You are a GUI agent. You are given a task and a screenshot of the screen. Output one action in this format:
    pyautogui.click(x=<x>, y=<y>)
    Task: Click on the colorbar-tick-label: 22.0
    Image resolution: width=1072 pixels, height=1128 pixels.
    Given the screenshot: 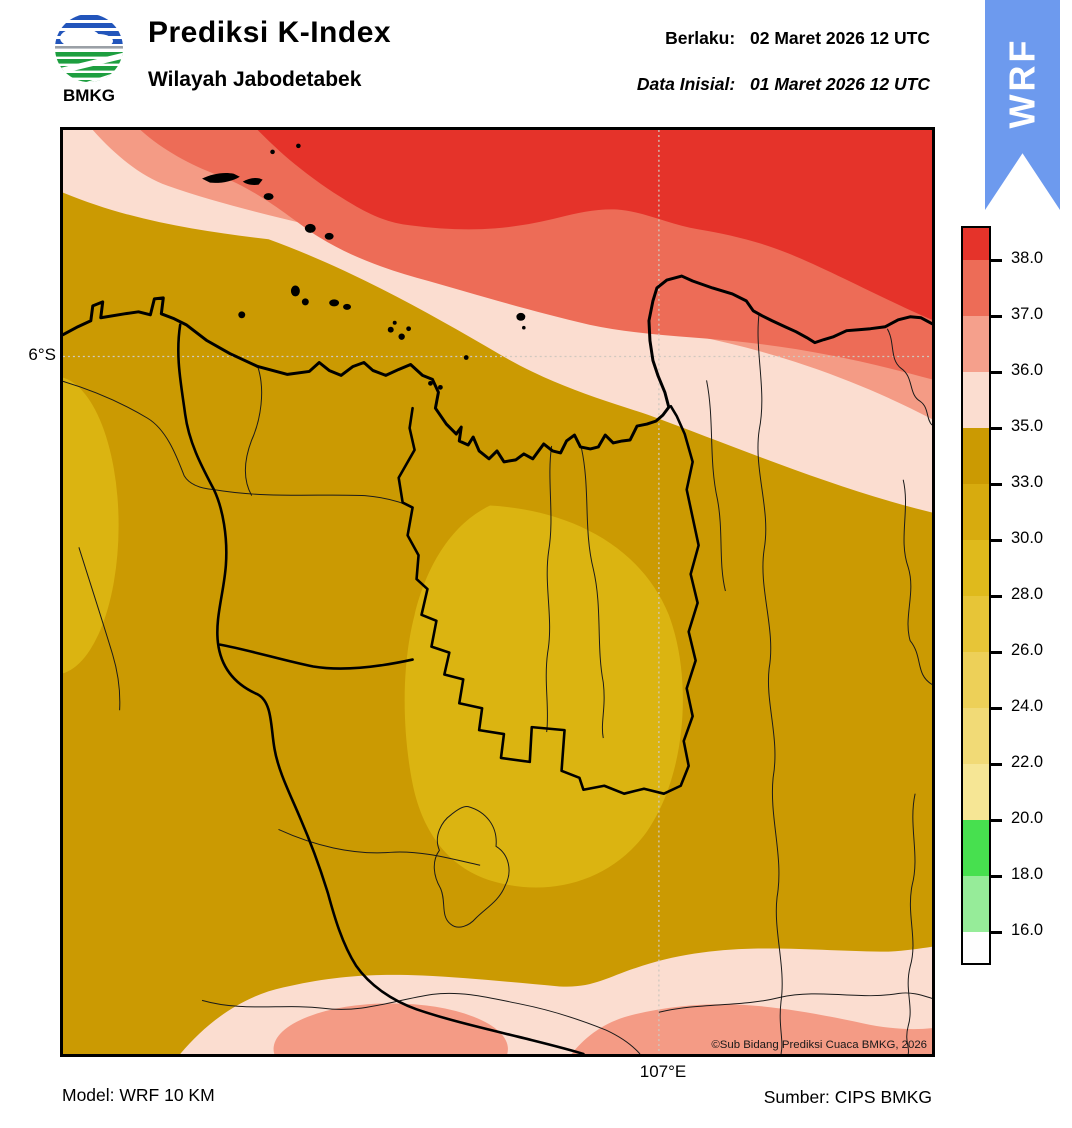 What is the action you would take?
    pyautogui.click(x=1027, y=762)
    